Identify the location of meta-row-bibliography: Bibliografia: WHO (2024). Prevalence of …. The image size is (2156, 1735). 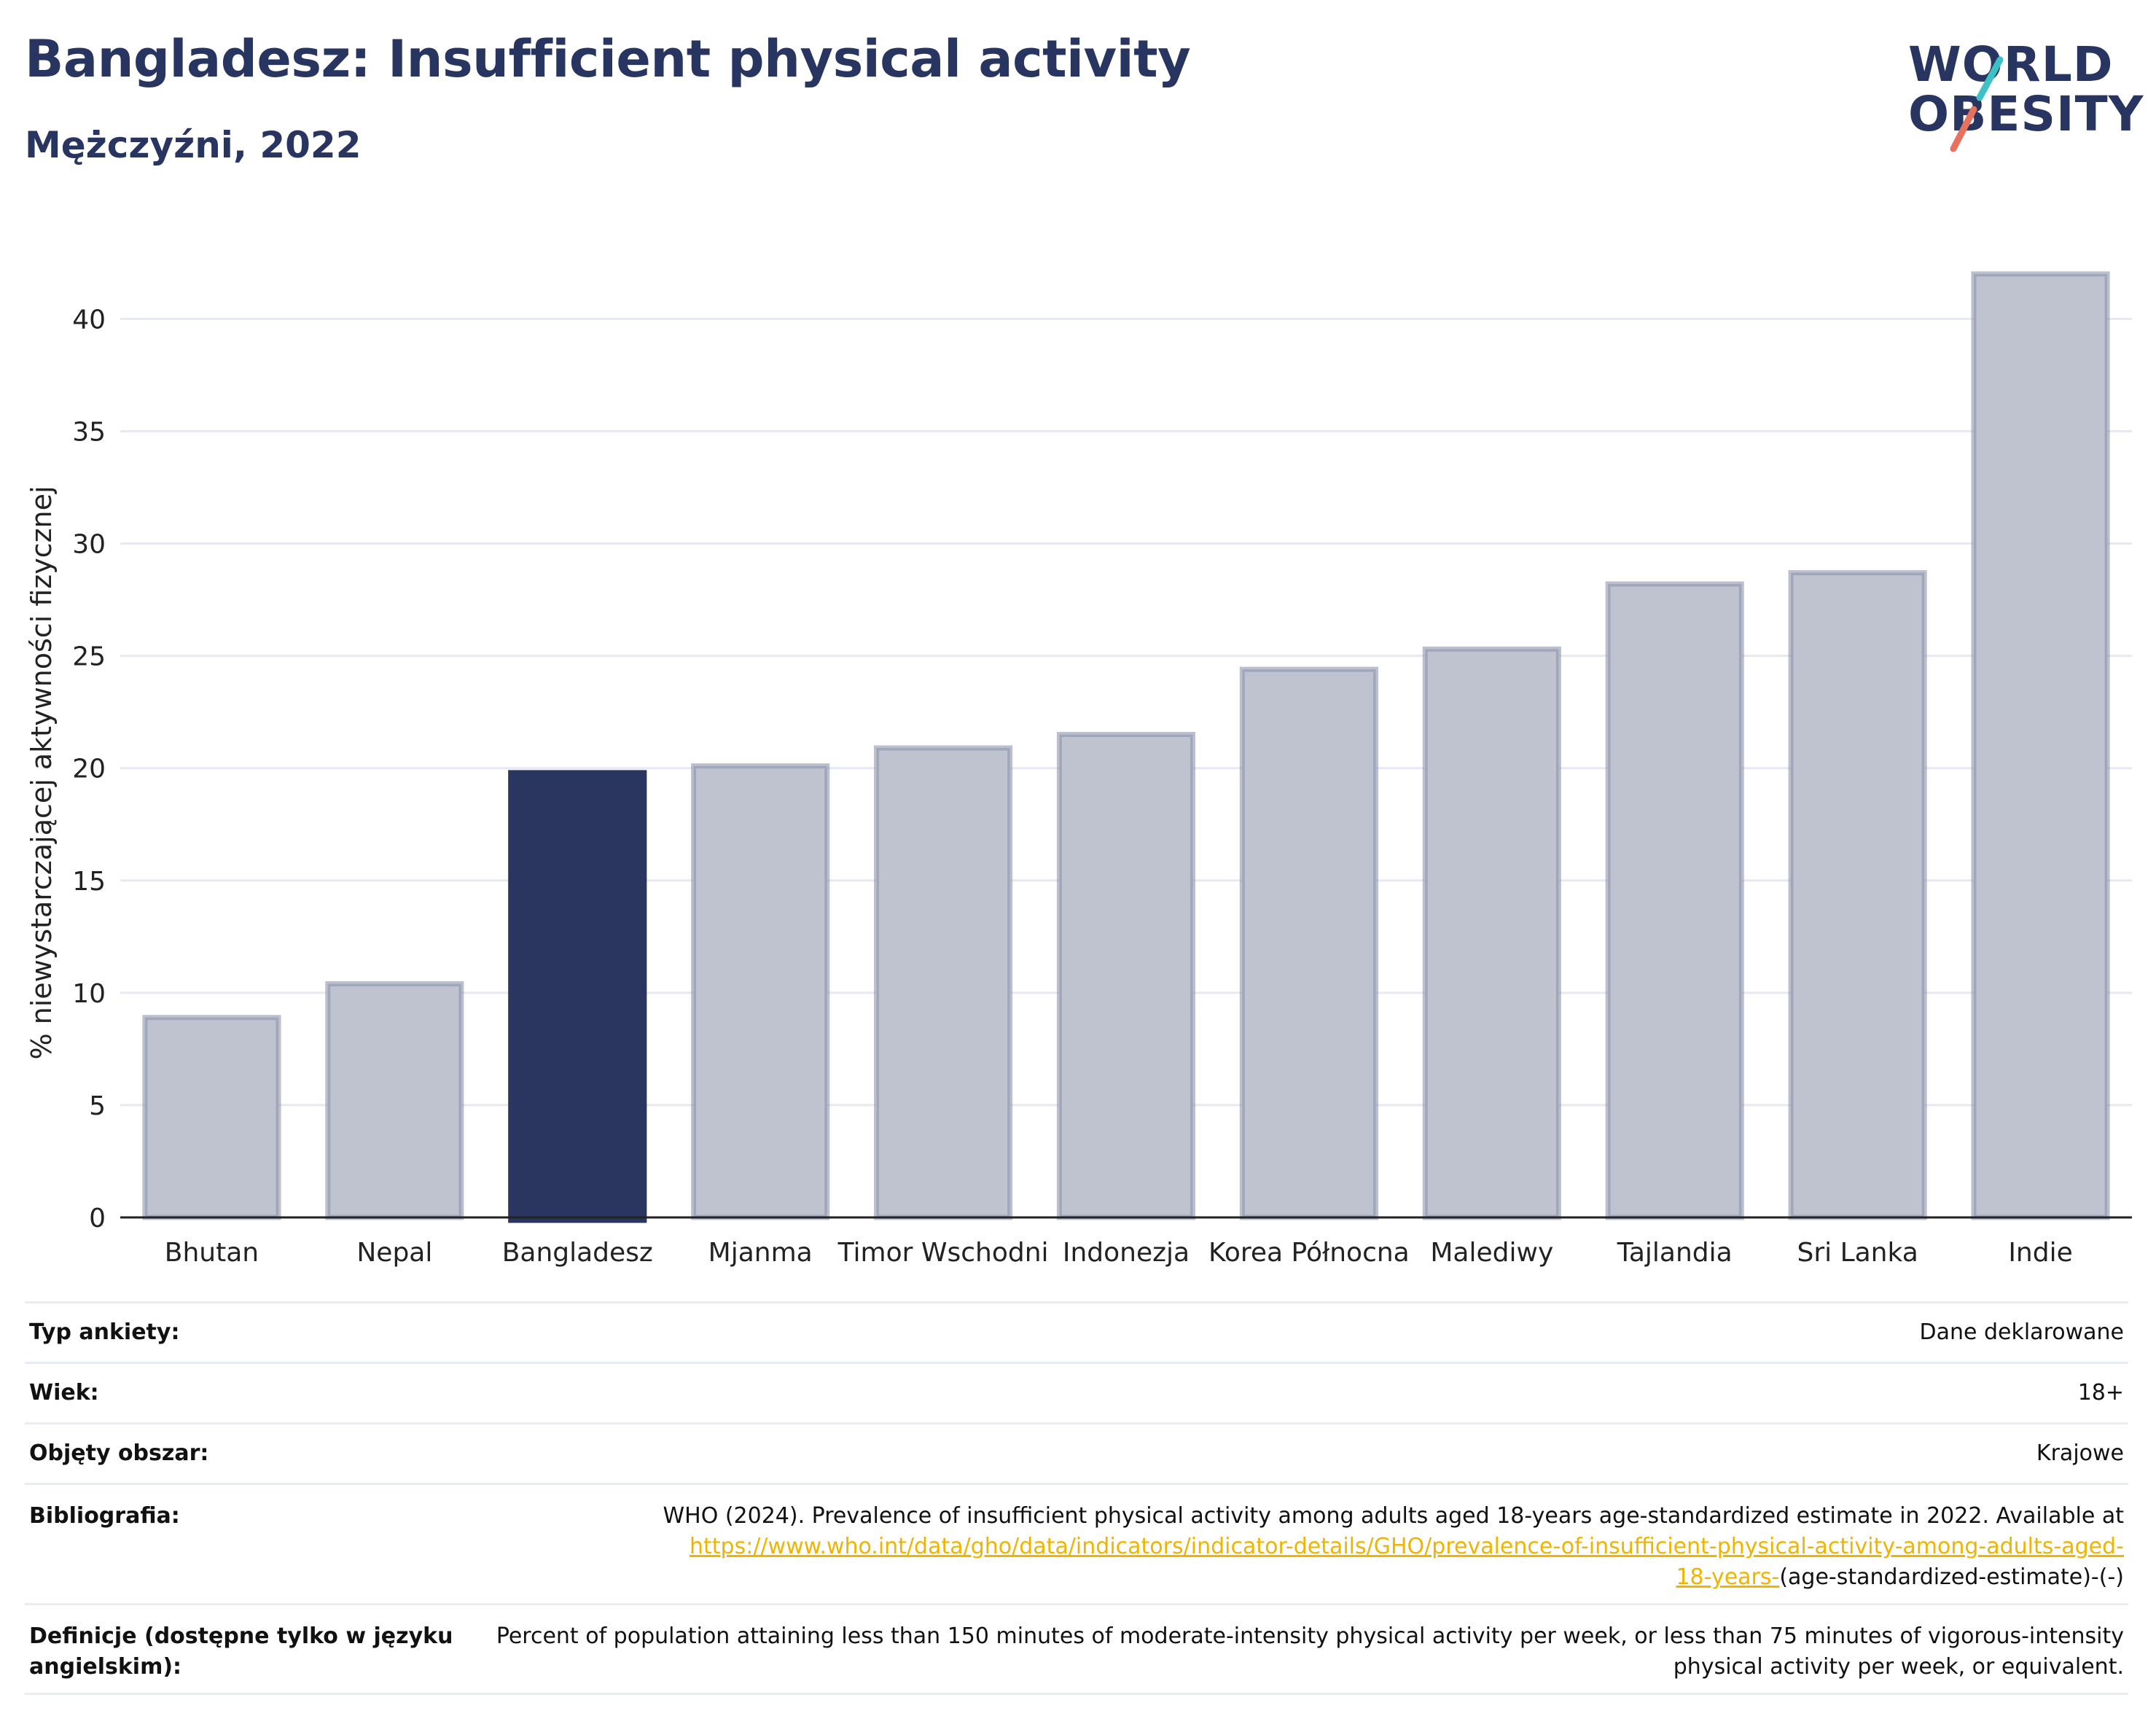
(1077, 1543).